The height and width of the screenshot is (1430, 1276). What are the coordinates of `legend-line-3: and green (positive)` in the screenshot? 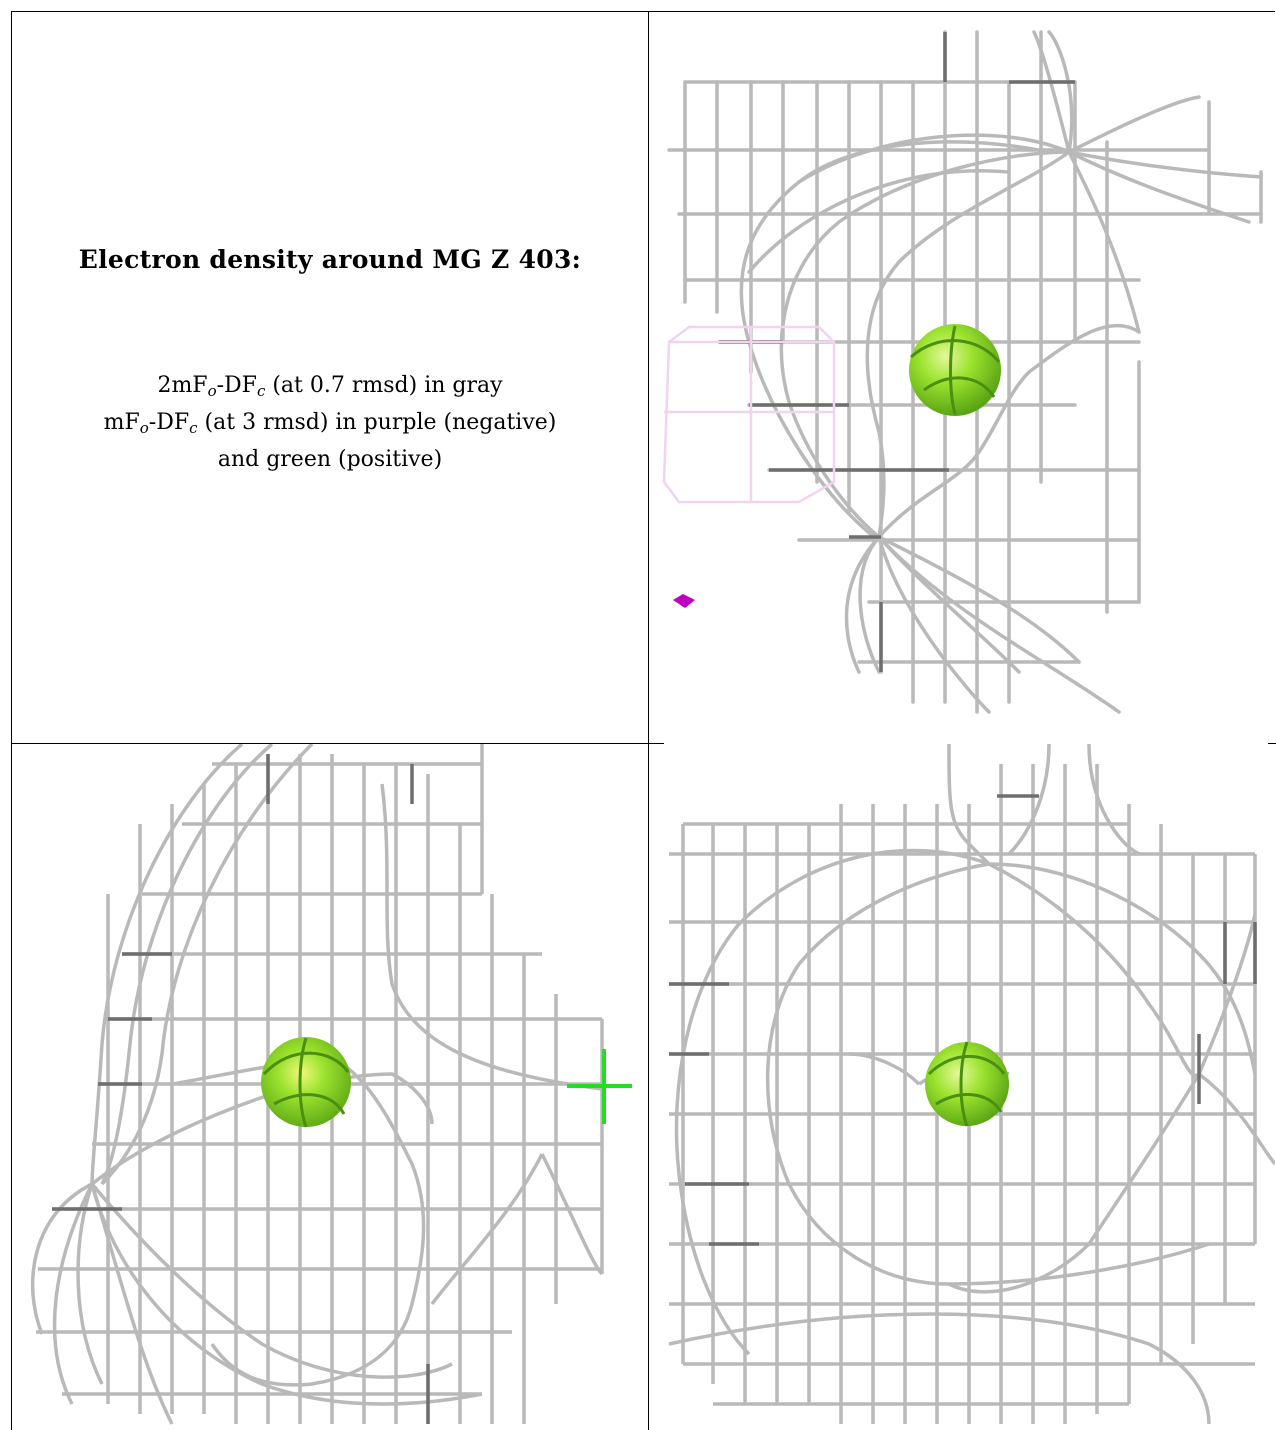 It's located at (330, 459).